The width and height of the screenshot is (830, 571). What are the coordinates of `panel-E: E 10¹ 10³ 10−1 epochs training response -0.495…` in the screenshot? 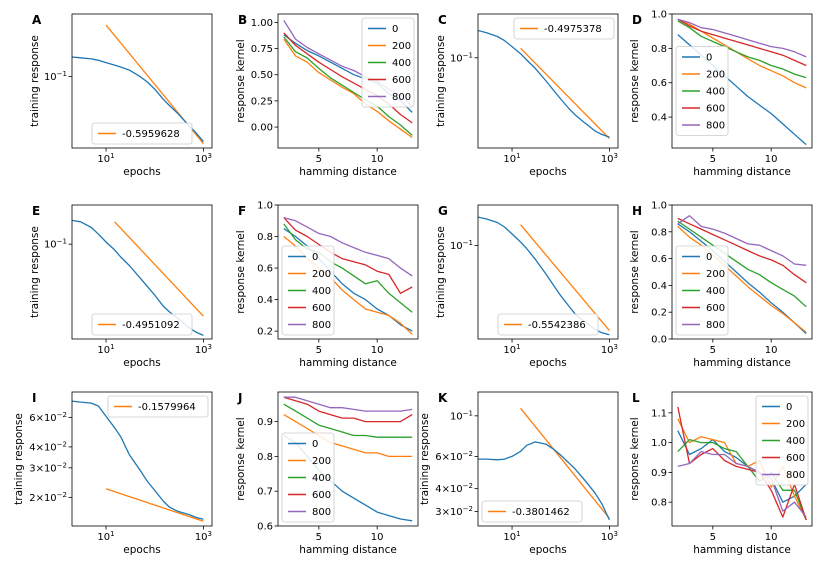 It's located at (121, 286).